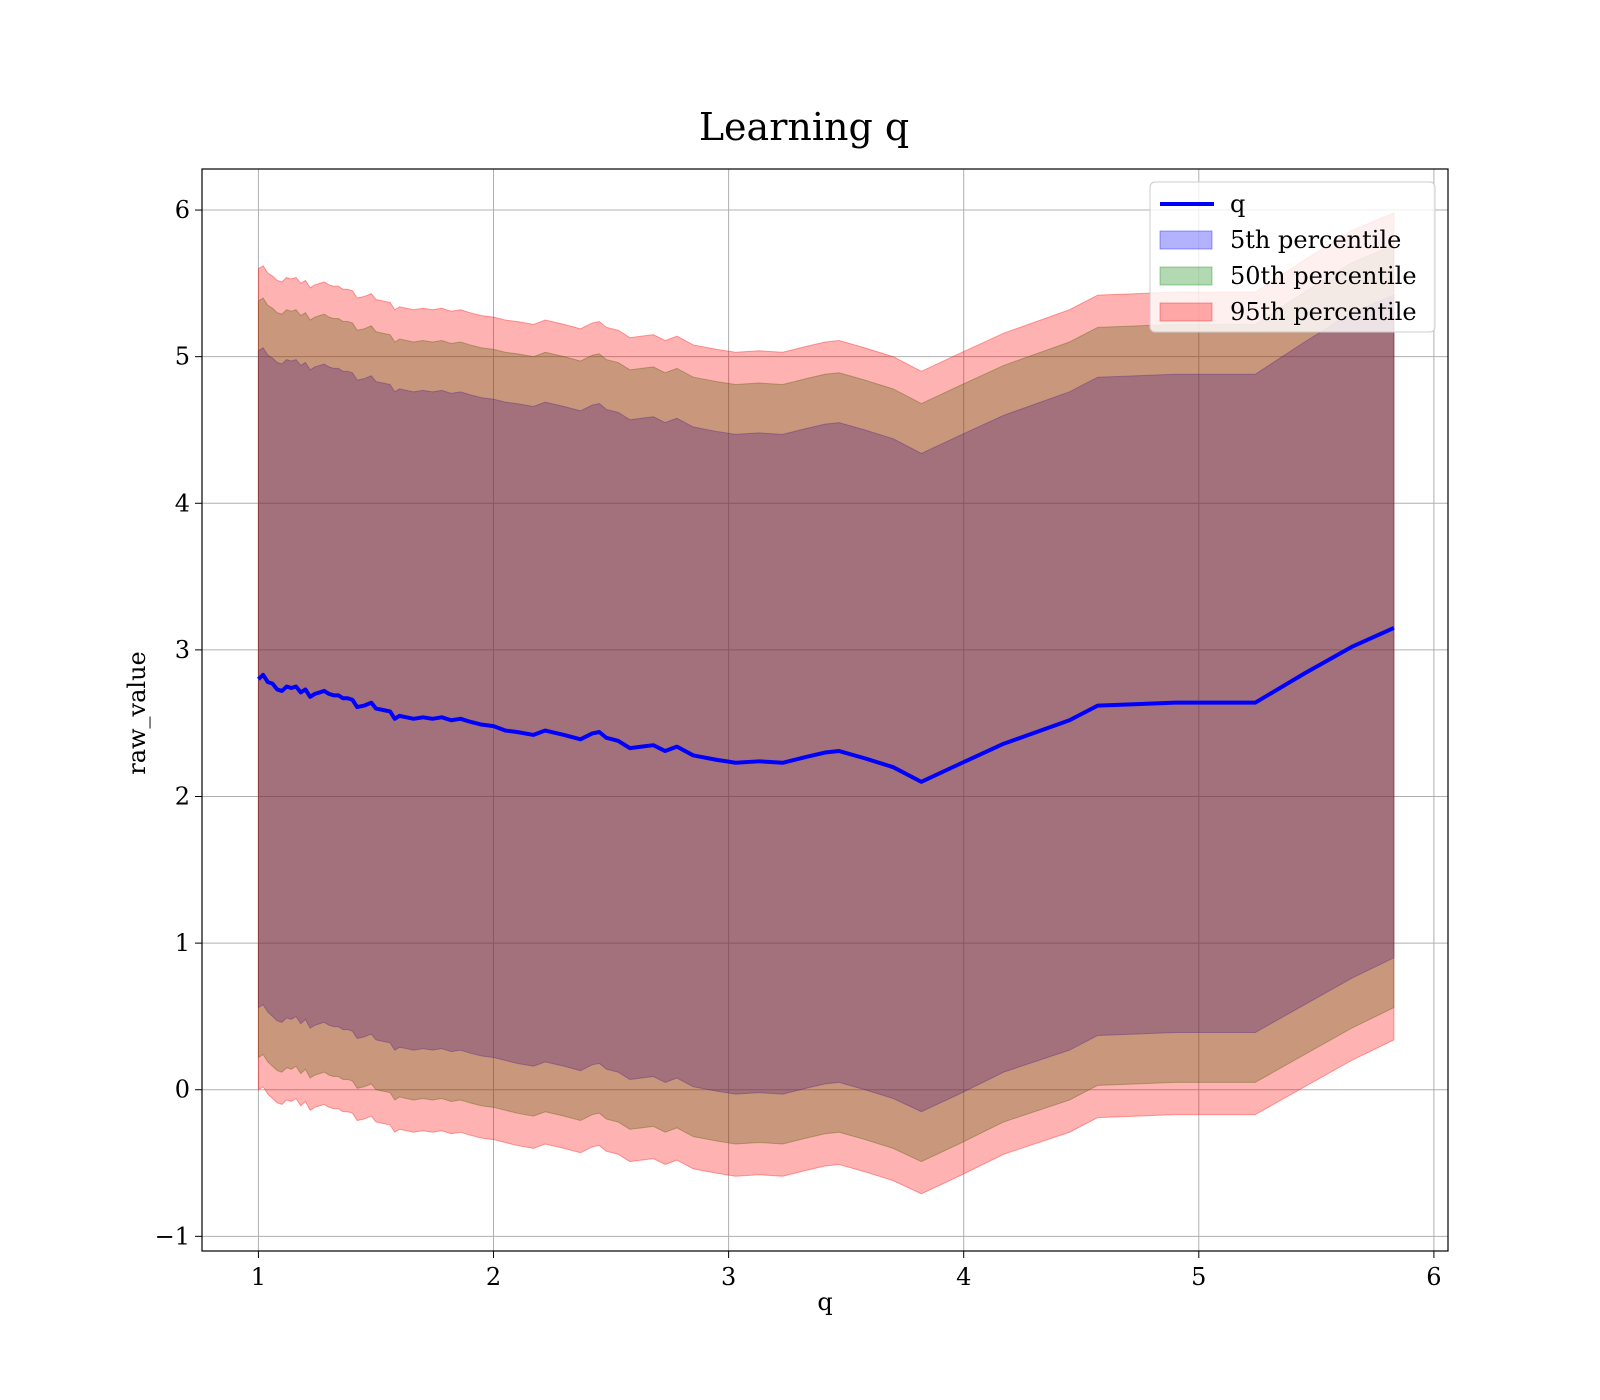 The image size is (1600, 1400). I want to click on legend-label: 50th percentile, so click(1323, 276).